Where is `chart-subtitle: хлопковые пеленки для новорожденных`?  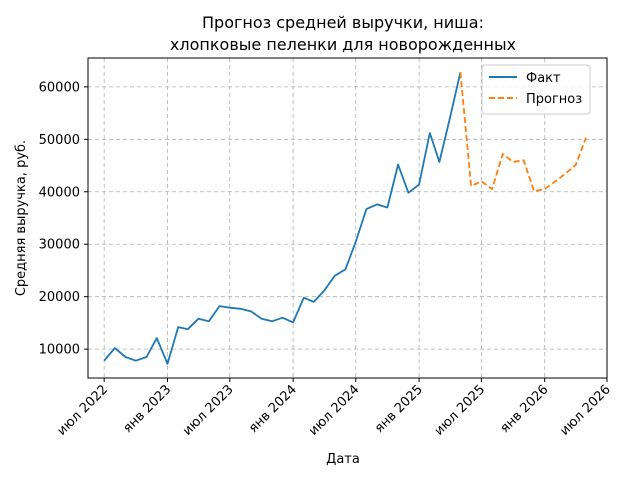
chart-subtitle: хлопковые пеленки для новорожденных is located at coordinates (343, 44).